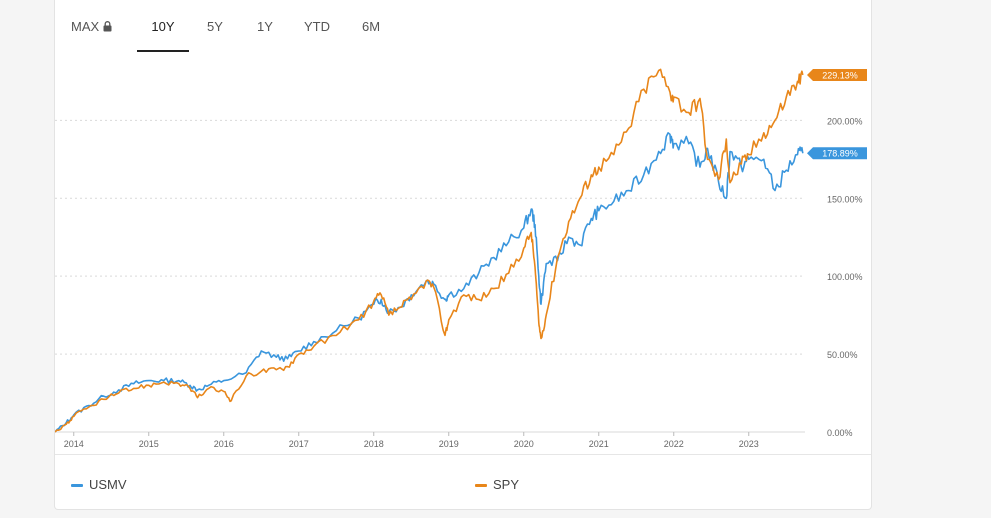  What do you see at coordinates (674, 444) in the screenshot?
I see `x-tick-label: 2022` at bounding box center [674, 444].